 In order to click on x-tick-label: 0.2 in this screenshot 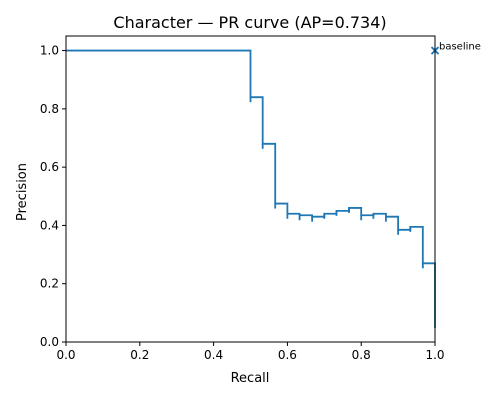, I will do `click(139, 355)`.